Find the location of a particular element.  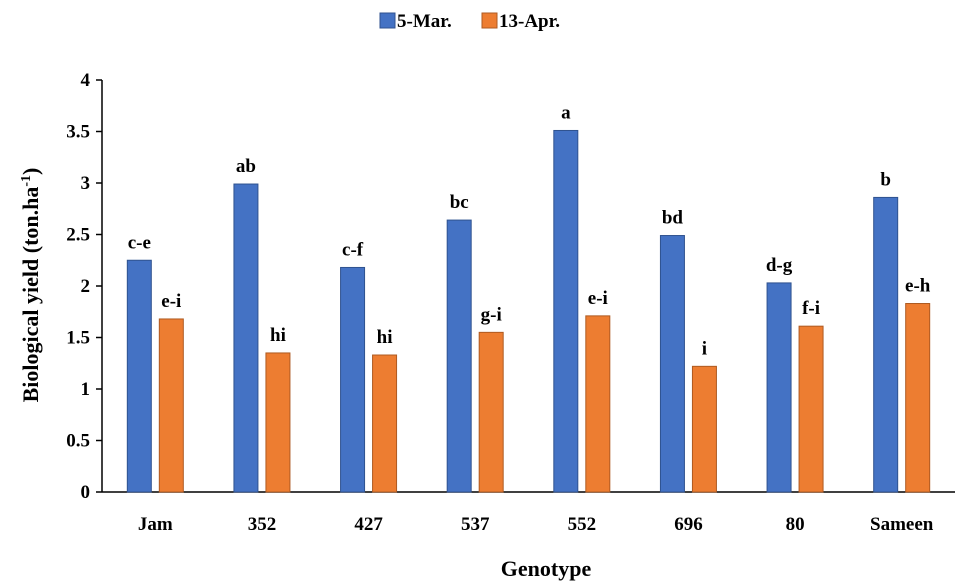

bar-significance-label: i is located at coordinates (704, 348).